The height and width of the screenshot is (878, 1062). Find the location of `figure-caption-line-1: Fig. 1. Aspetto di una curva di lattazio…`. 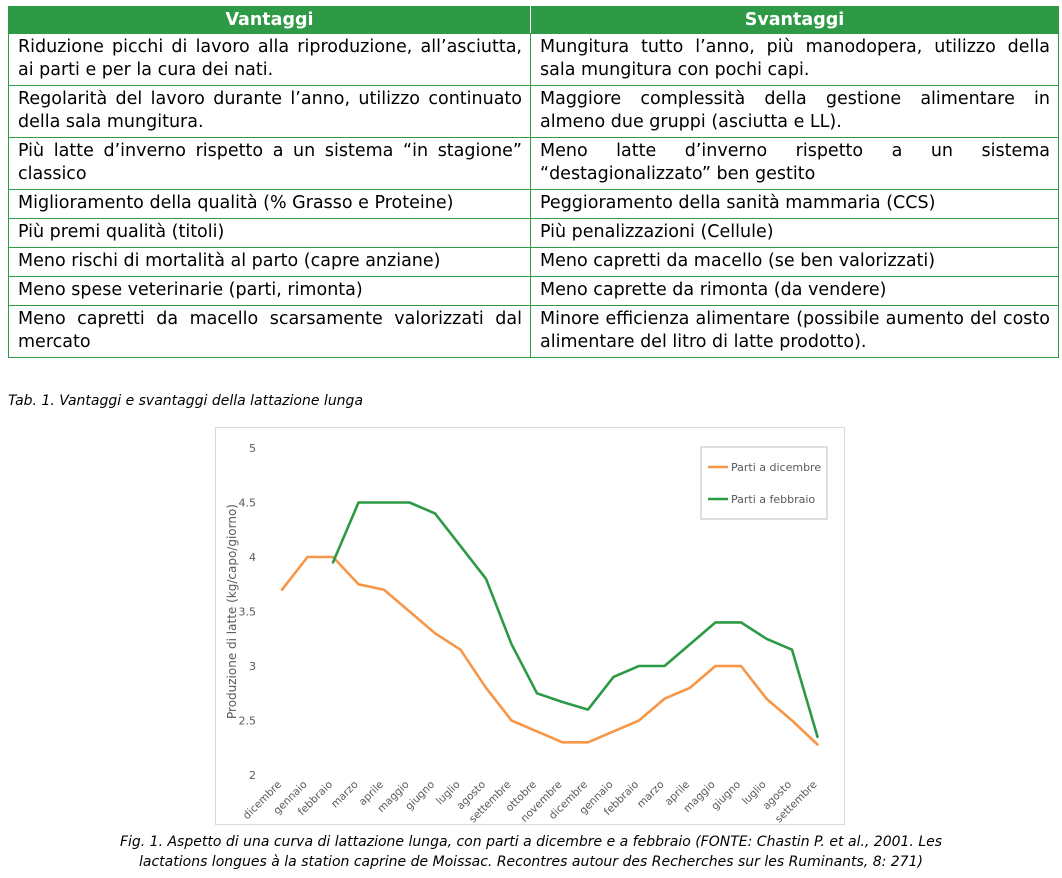

figure-caption-line-1: Fig. 1. Aspetto di una curva di lattazio… is located at coordinates (531, 842).